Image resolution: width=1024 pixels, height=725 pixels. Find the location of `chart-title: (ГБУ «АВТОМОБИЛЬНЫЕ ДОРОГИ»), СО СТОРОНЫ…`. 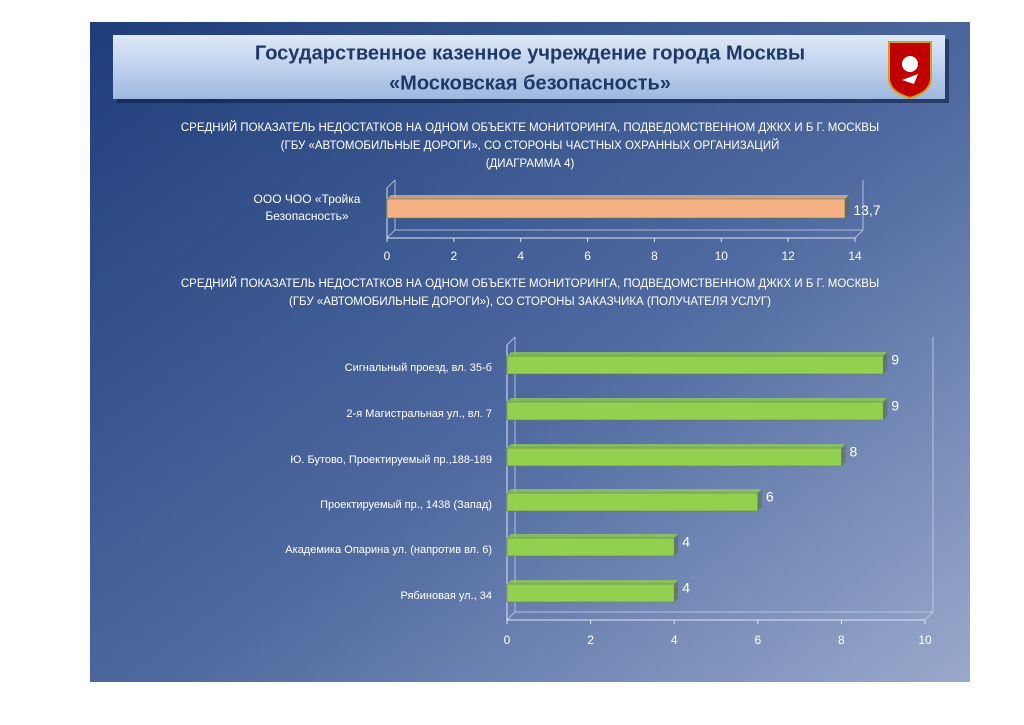

chart-title: (ГБУ «АВТОМОБИЛЬНЫЕ ДОРОГИ»), СО СТОРОНЫ… is located at coordinates (530, 302).